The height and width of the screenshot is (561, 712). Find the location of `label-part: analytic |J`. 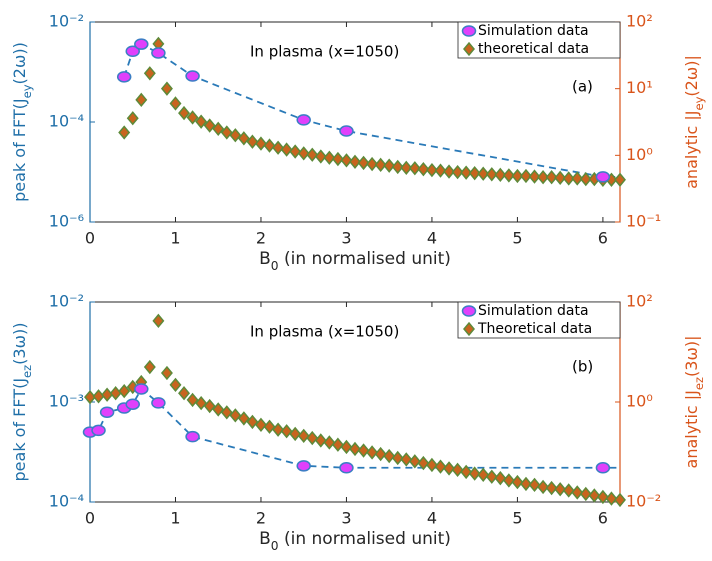

label-part: analytic |J is located at coordinates (691, 149).